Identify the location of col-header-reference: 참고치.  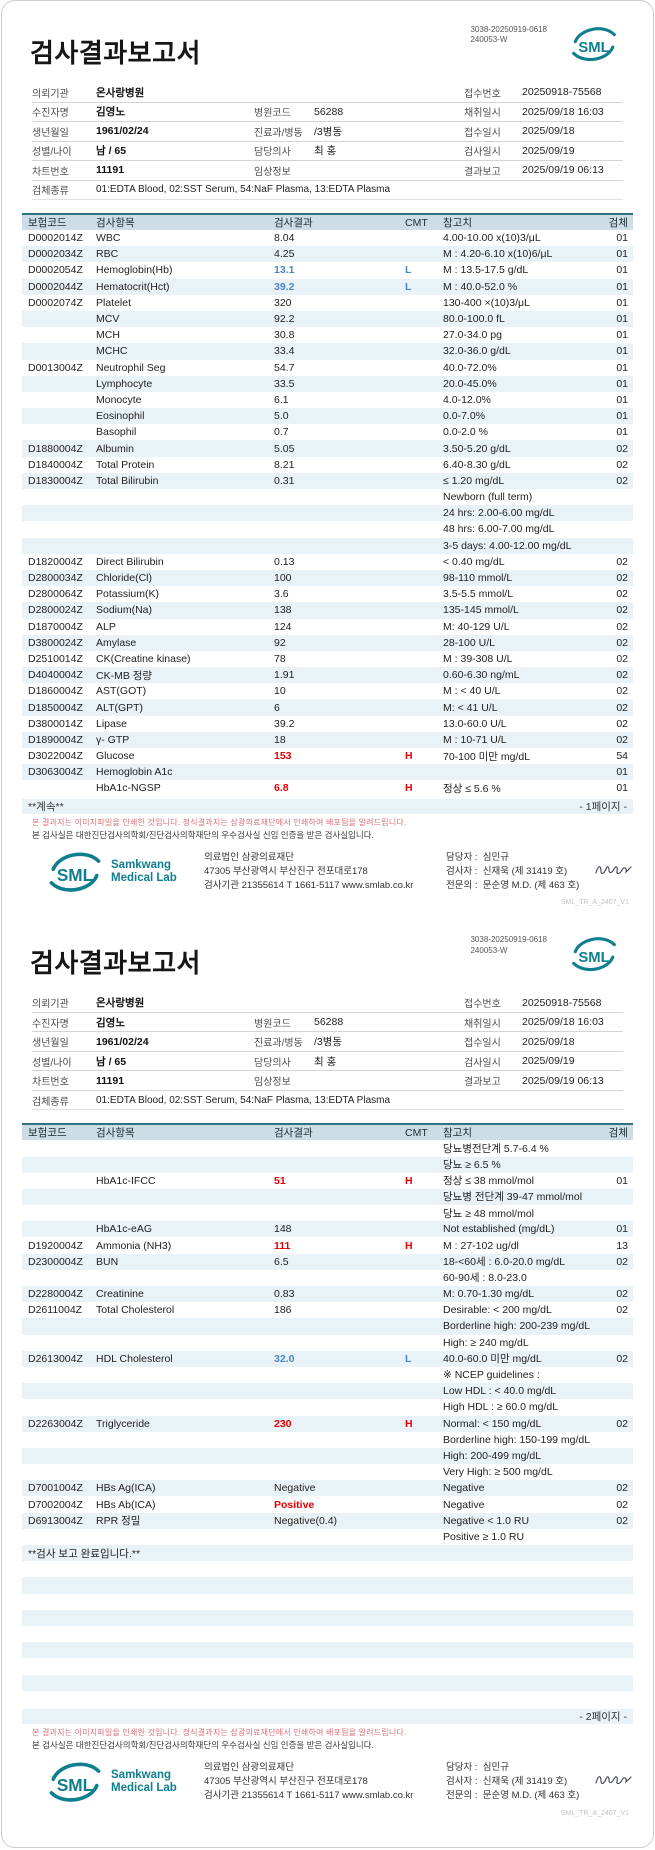
(457, 223).